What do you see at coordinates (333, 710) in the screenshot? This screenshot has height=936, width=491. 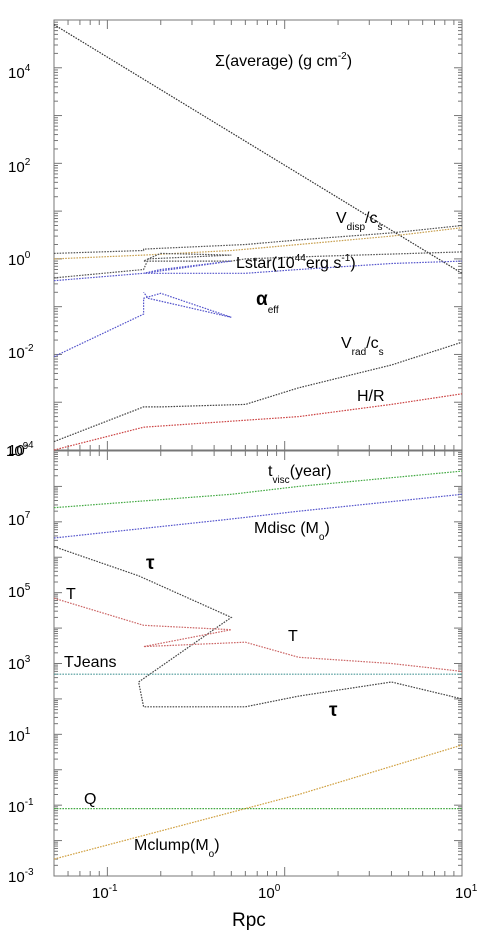 I see `label-tau-lower: τ` at bounding box center [333, 710].